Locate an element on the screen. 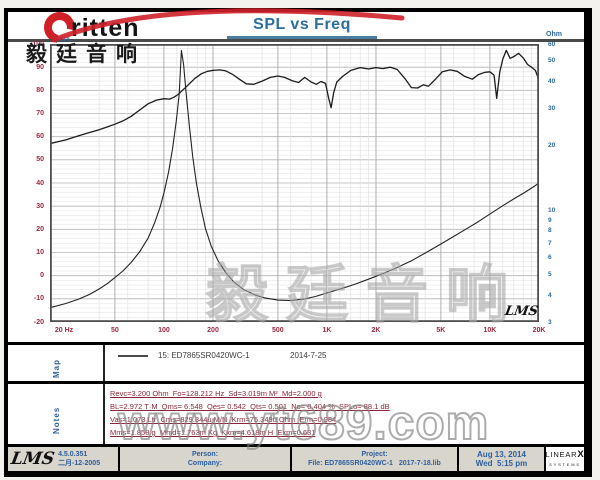 The height and width of the screenshot is (480, 600). footer-time: Wed 5:15 pm is located at coordinates (501, 463).